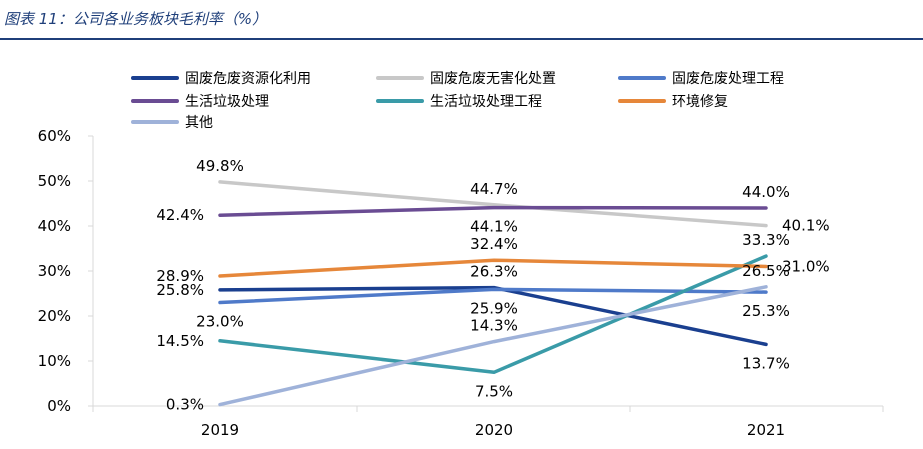 This screenshot has width=923, height=449. Describe the element at coordinates (494, 227) in the screenshot. I see `data-label-s4-2020: 44.1%` at that location.